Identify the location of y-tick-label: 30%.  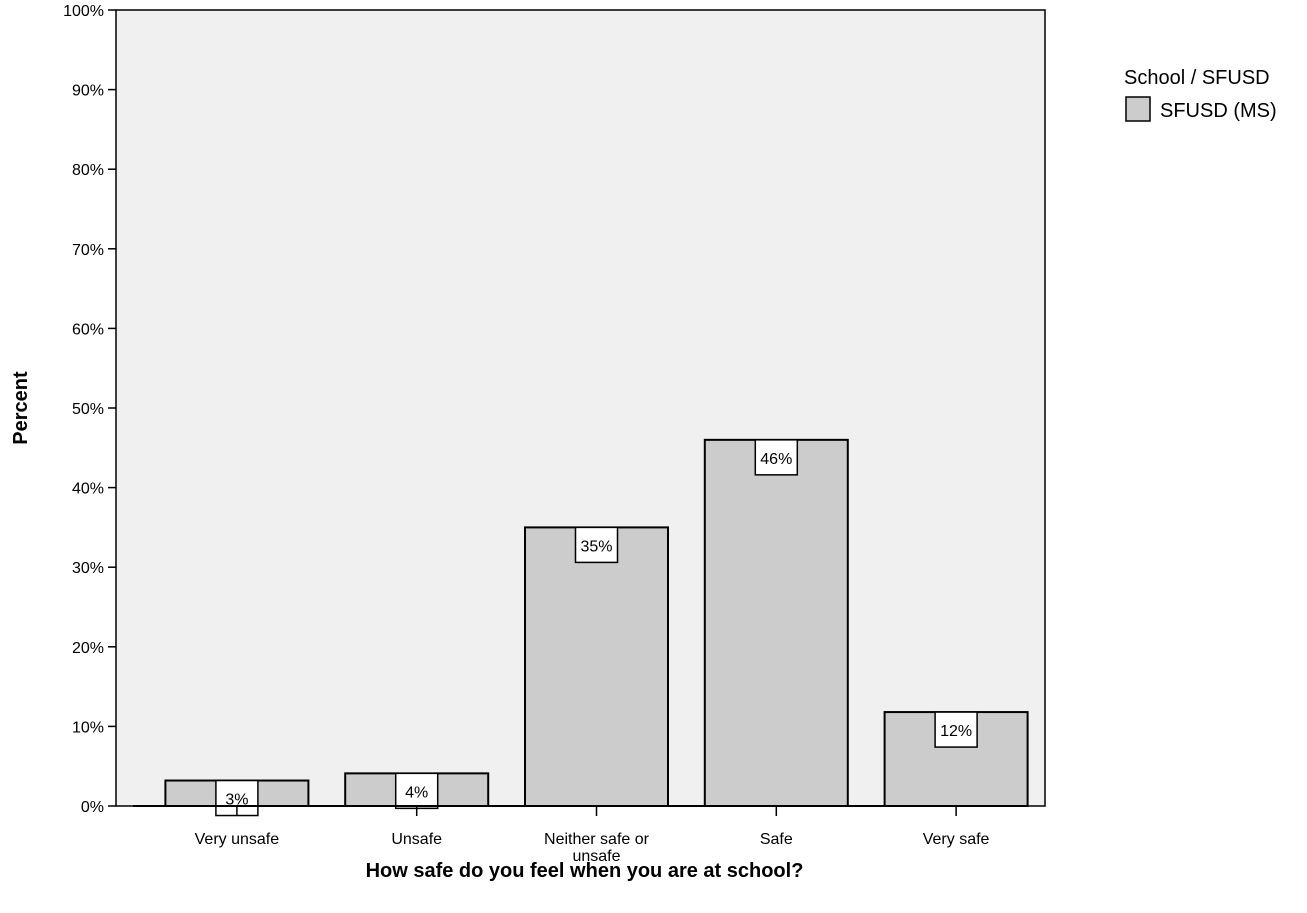
(88, 568).